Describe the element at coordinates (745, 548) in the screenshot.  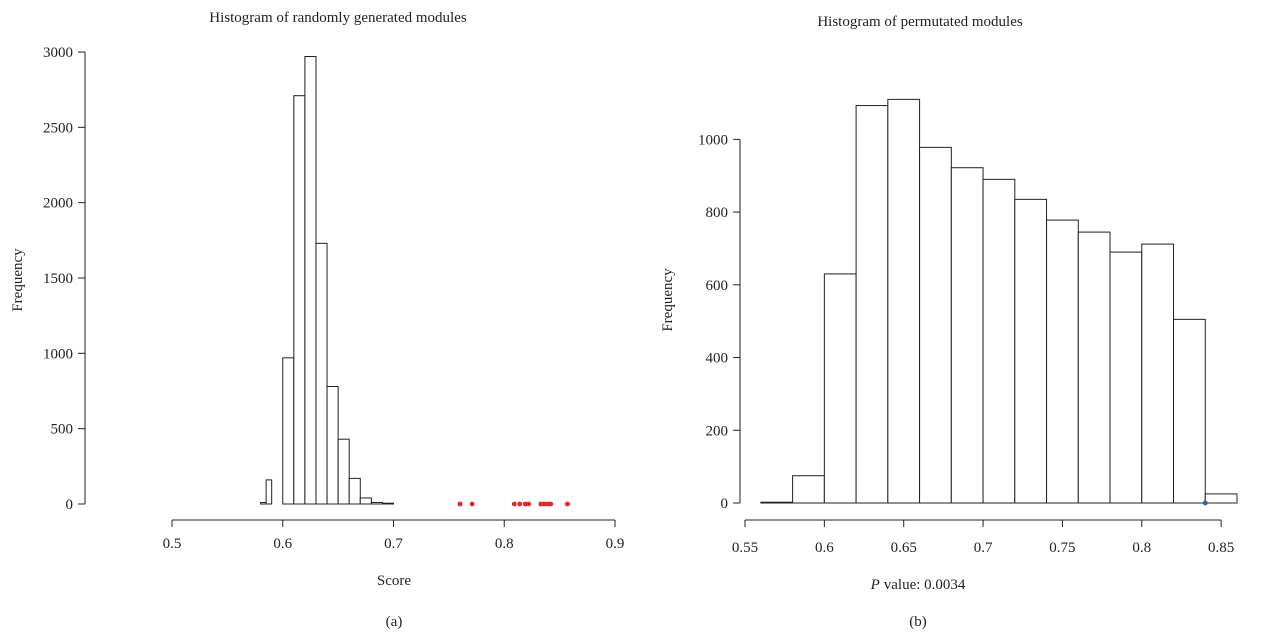
I see `panel-b-x-tick-label-0: 0.55` at that location.